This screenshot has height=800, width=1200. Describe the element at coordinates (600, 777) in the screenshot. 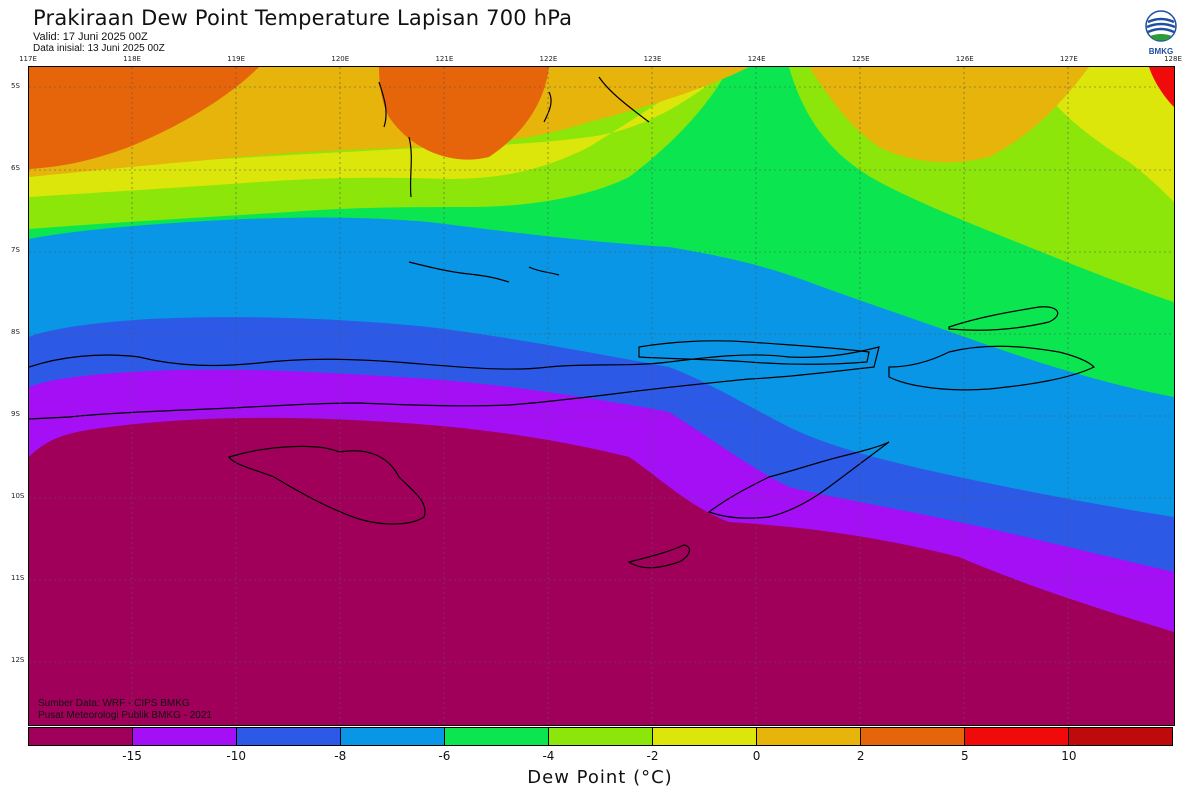

I see `colorbar-title: Dew Point (°C)` at that location.